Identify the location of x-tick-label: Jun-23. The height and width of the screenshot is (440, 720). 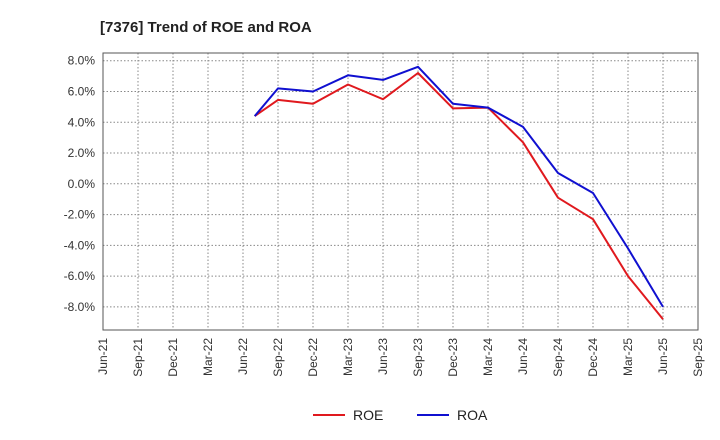
(383, 356).